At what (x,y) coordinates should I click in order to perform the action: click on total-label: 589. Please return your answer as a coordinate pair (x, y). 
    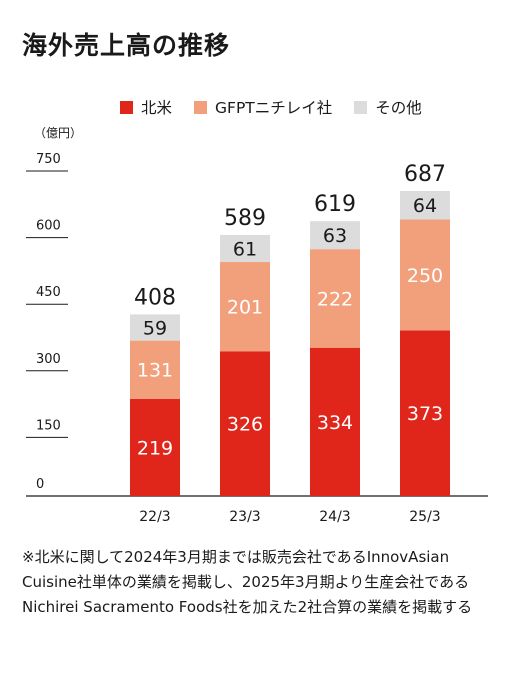
    Looking at the image, I should click on (245, 218).